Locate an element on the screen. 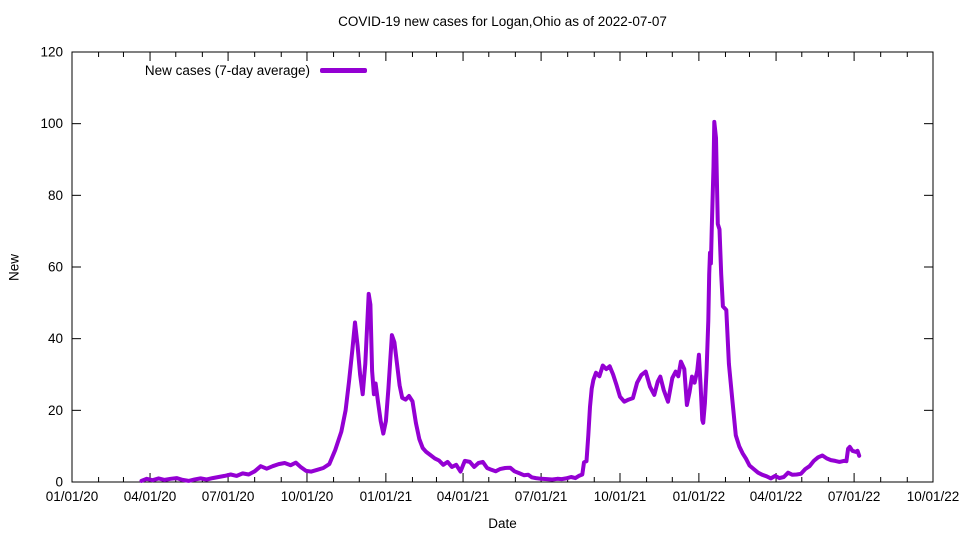 Image resolution: width=960 pixels, height=540 pixels. legend-label: New cases (7-day average) is located at coordinates (227, 70).